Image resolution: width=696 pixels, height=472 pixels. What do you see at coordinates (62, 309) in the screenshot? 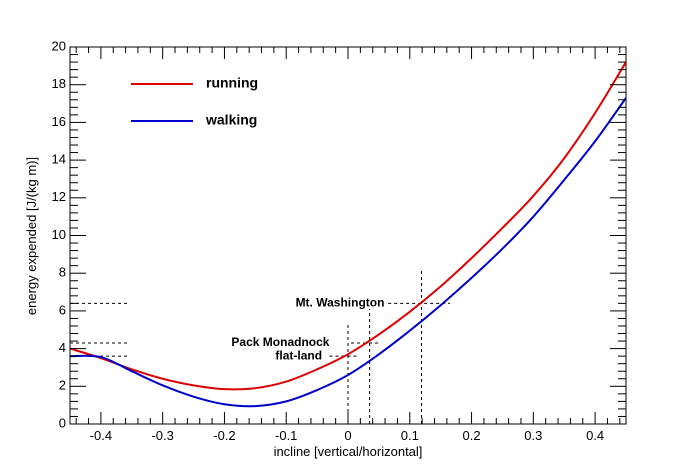
I see `y-tick-label: 6` at bounding box center [62, 309].